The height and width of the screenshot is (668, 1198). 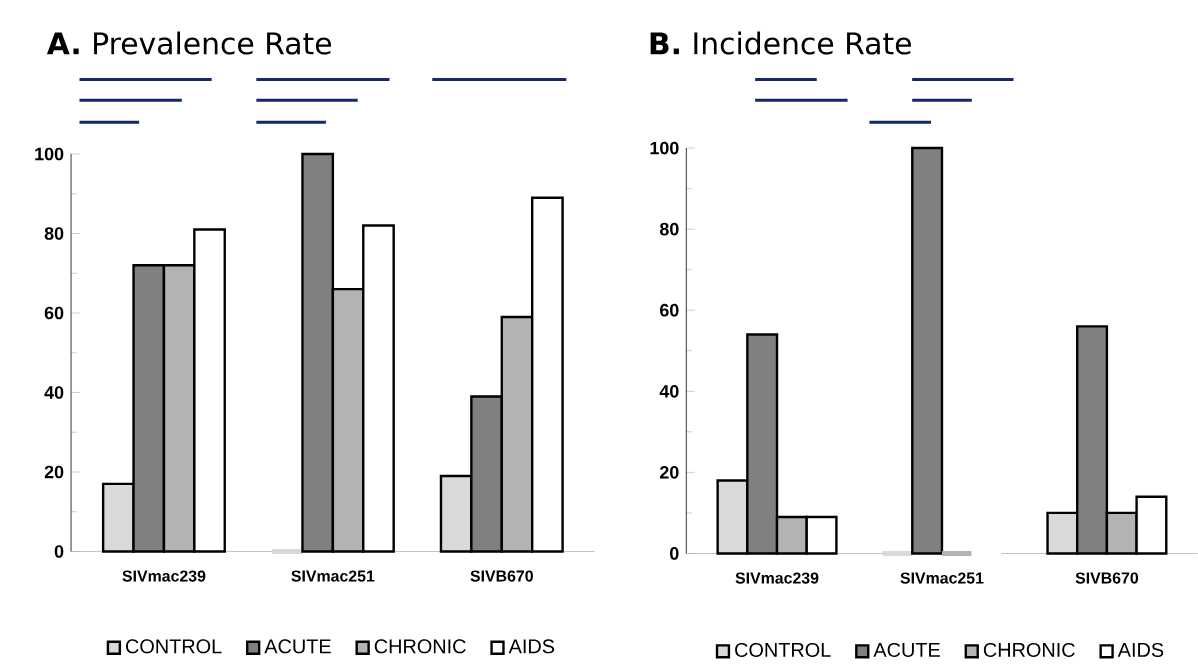 What do you see at coordinates (780, 43) in the screenshot?
I see `chart-title: B. Incidence Rate` at bounding box center [780, 43].